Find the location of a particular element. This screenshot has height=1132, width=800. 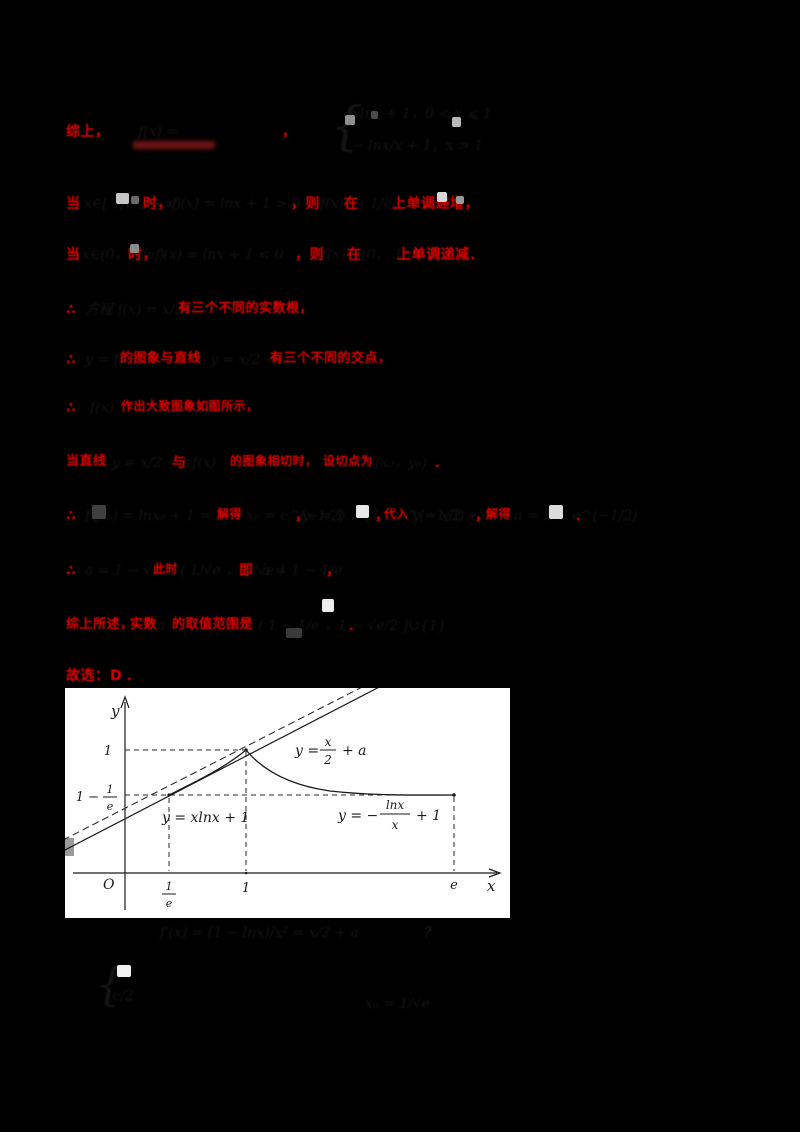

x-tick-1: 1 is located at coordinates (246, 888).